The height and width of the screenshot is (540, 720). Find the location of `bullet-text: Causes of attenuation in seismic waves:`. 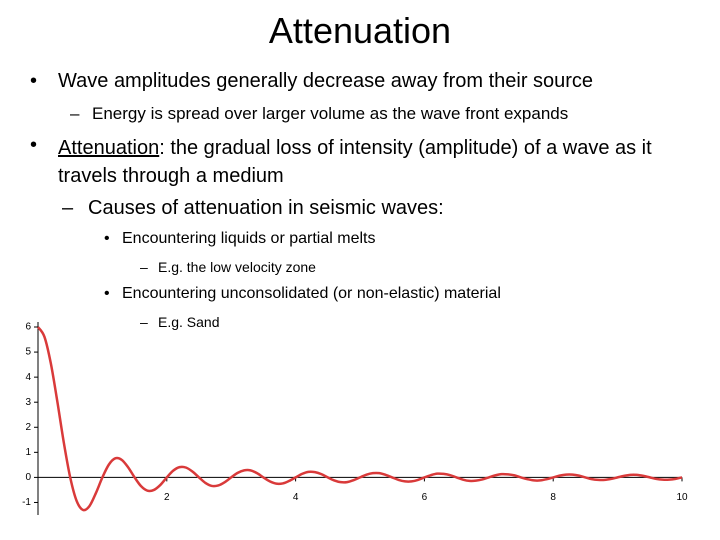

bullet-text: Causes of attenuation in seismic waves: is located at coordinates (266, 208).